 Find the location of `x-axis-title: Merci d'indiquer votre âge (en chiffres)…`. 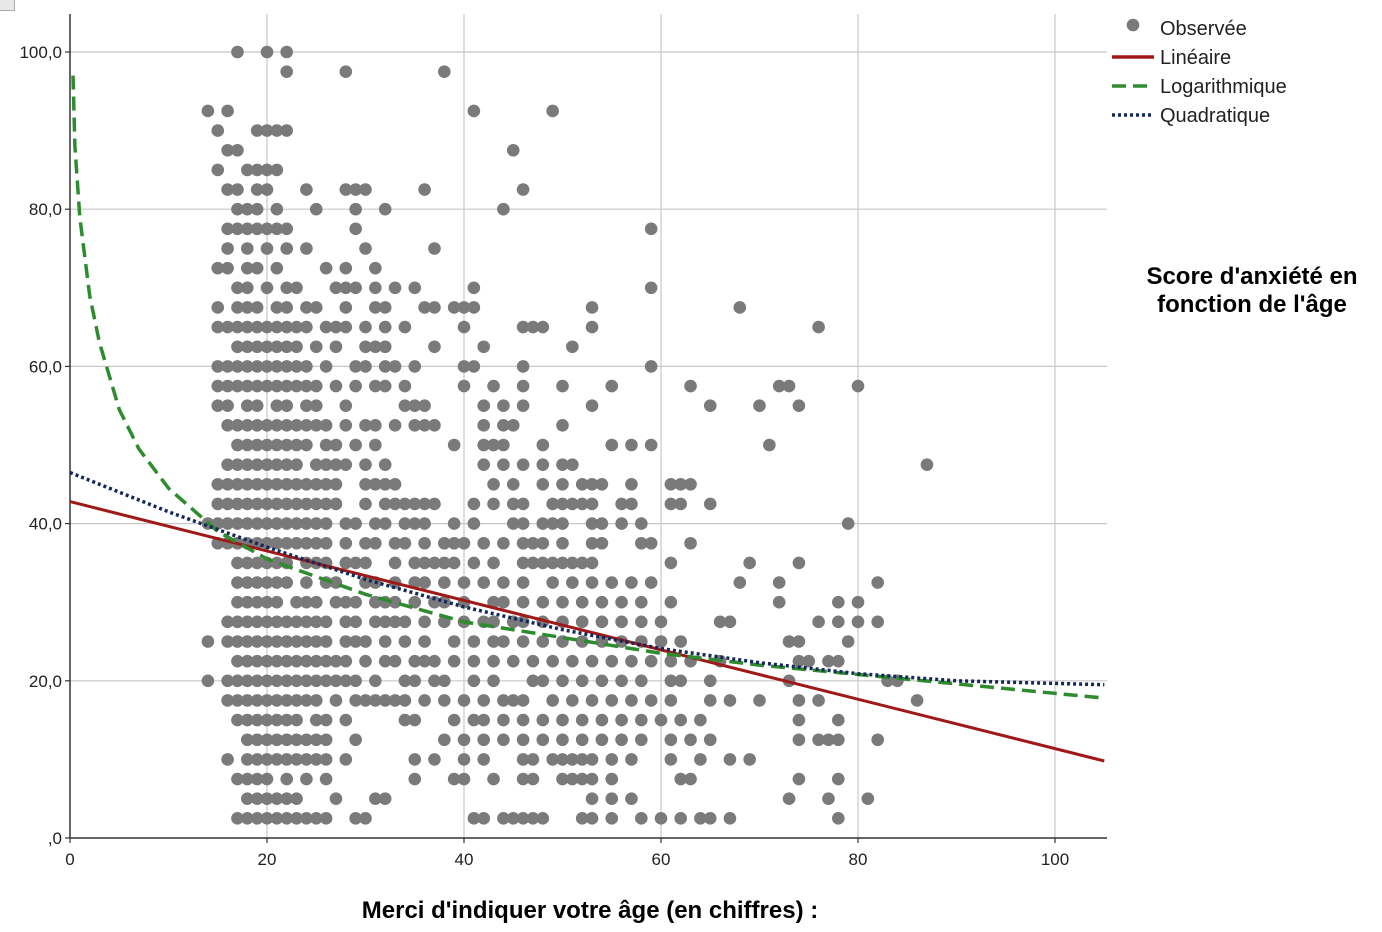

x-axis-title: Merci d'indiquer votre âge (en chiffres)… is located at coordinates (590, 910).